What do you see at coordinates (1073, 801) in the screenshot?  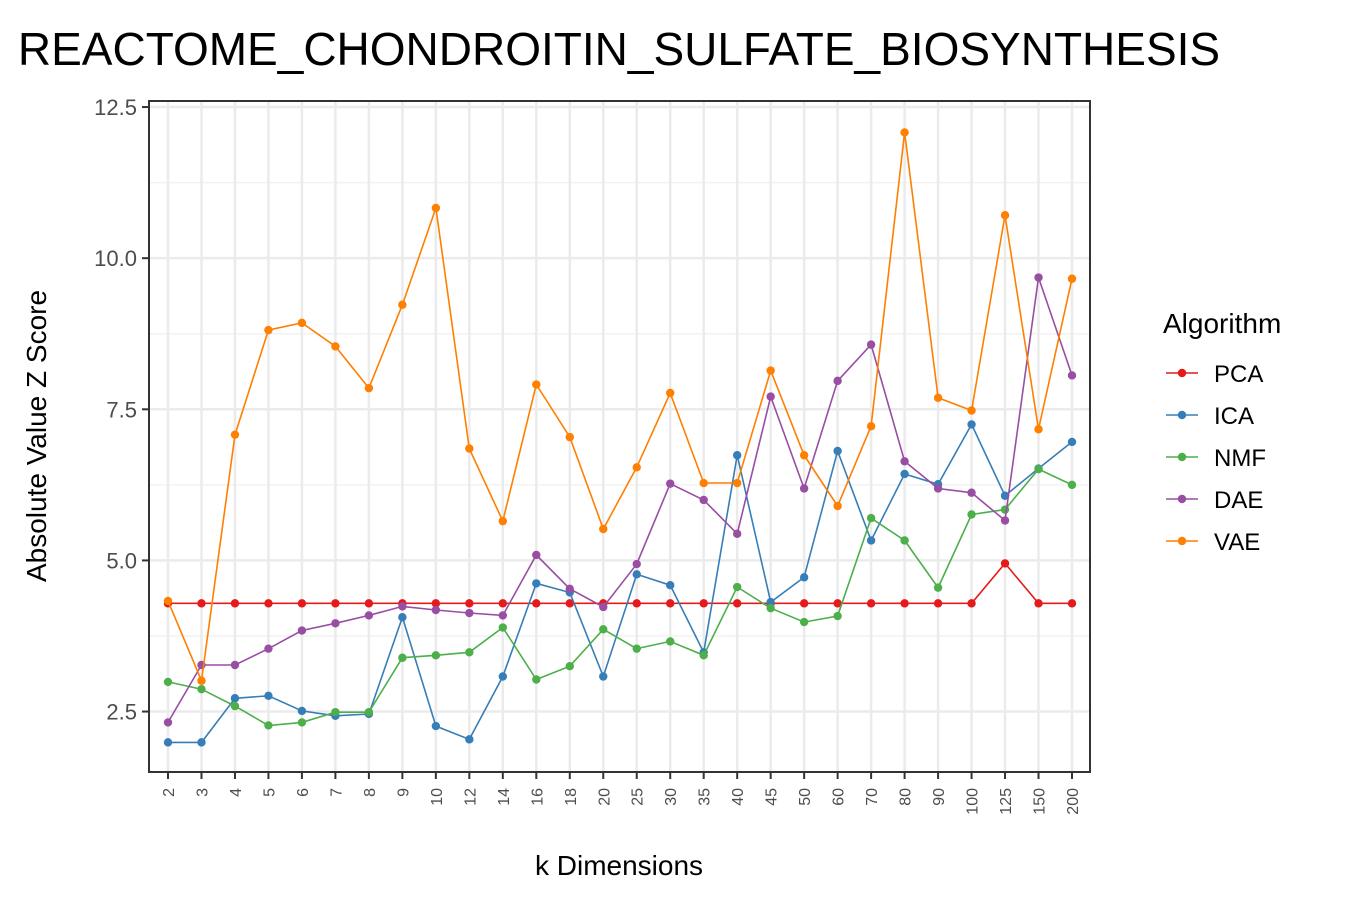 I see `x-tick-label: 200` at bounding box center [1073, 801].